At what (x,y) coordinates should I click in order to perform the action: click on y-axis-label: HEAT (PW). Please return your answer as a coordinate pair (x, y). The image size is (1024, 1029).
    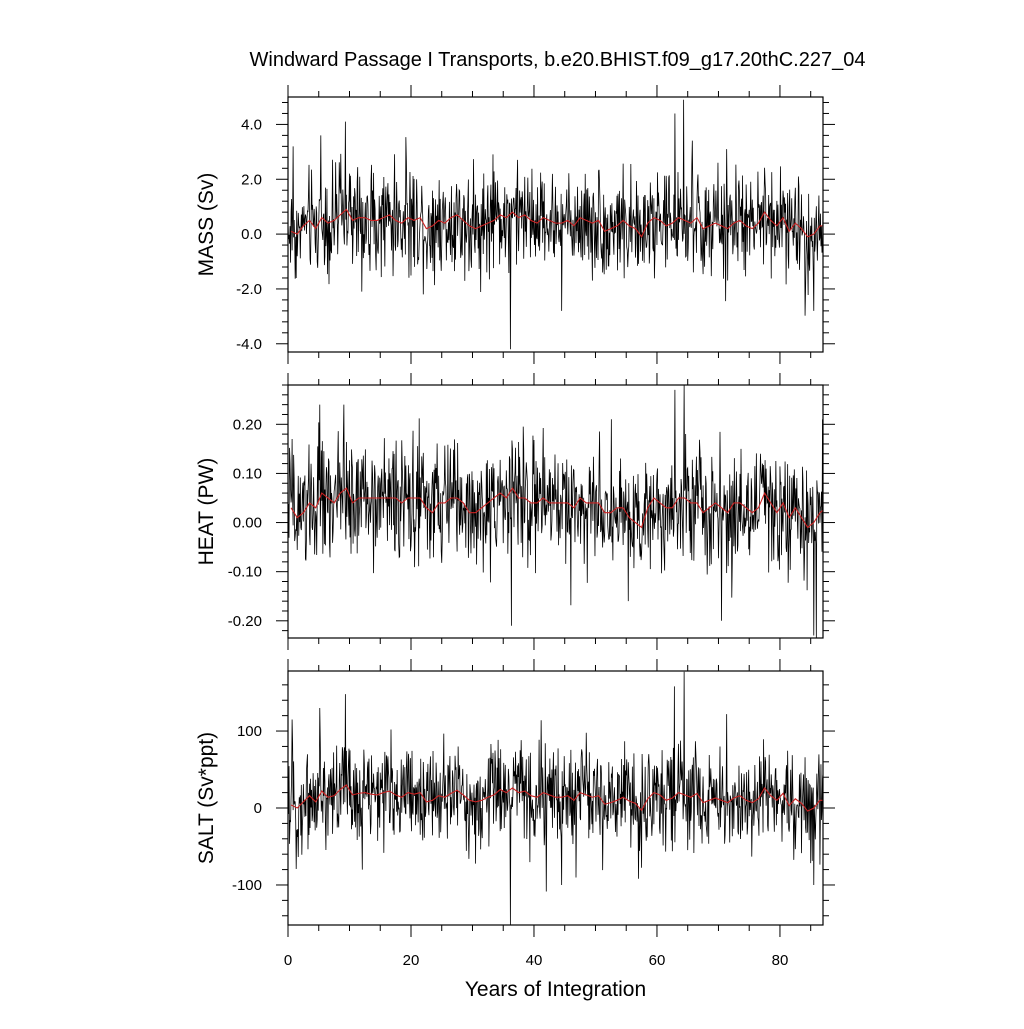
    Looking at the image, I should click on (206, 512).